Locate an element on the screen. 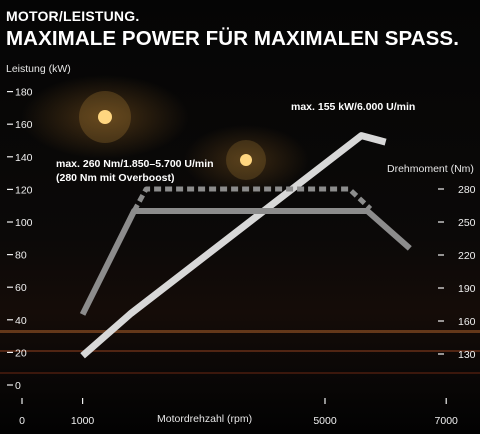  left-tick-label: 80 is located at coordinates (21, 256).